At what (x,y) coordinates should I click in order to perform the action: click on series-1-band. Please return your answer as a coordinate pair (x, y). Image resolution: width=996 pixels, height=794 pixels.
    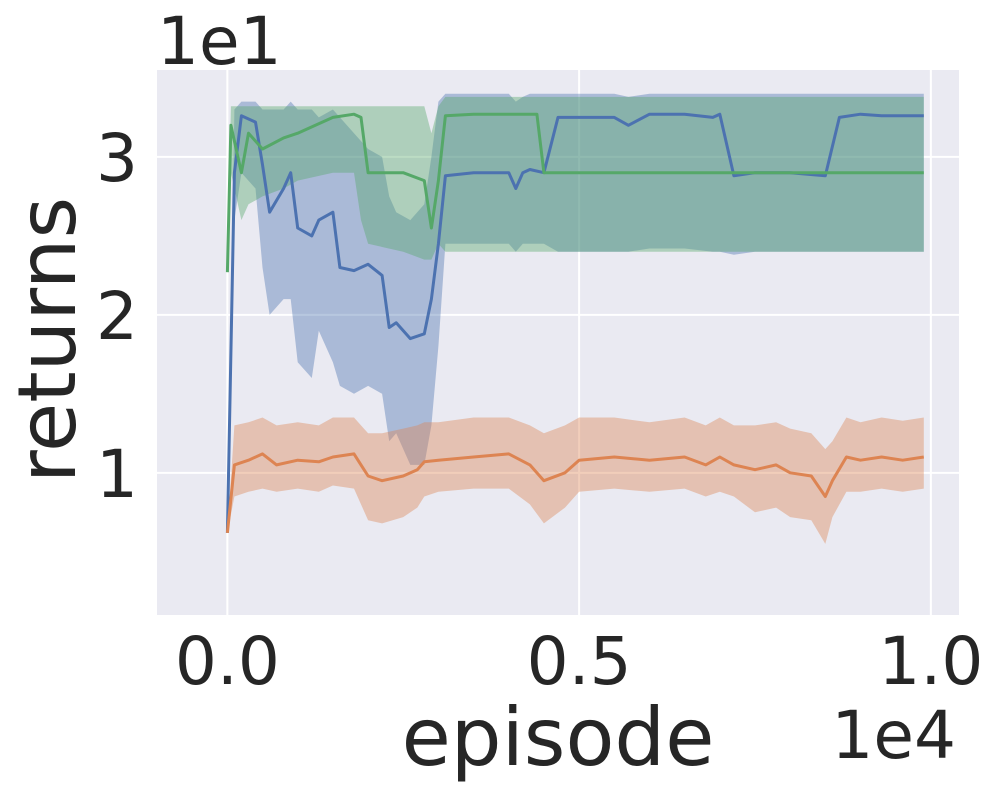
    Looking at the image, I should click on (575, 480).